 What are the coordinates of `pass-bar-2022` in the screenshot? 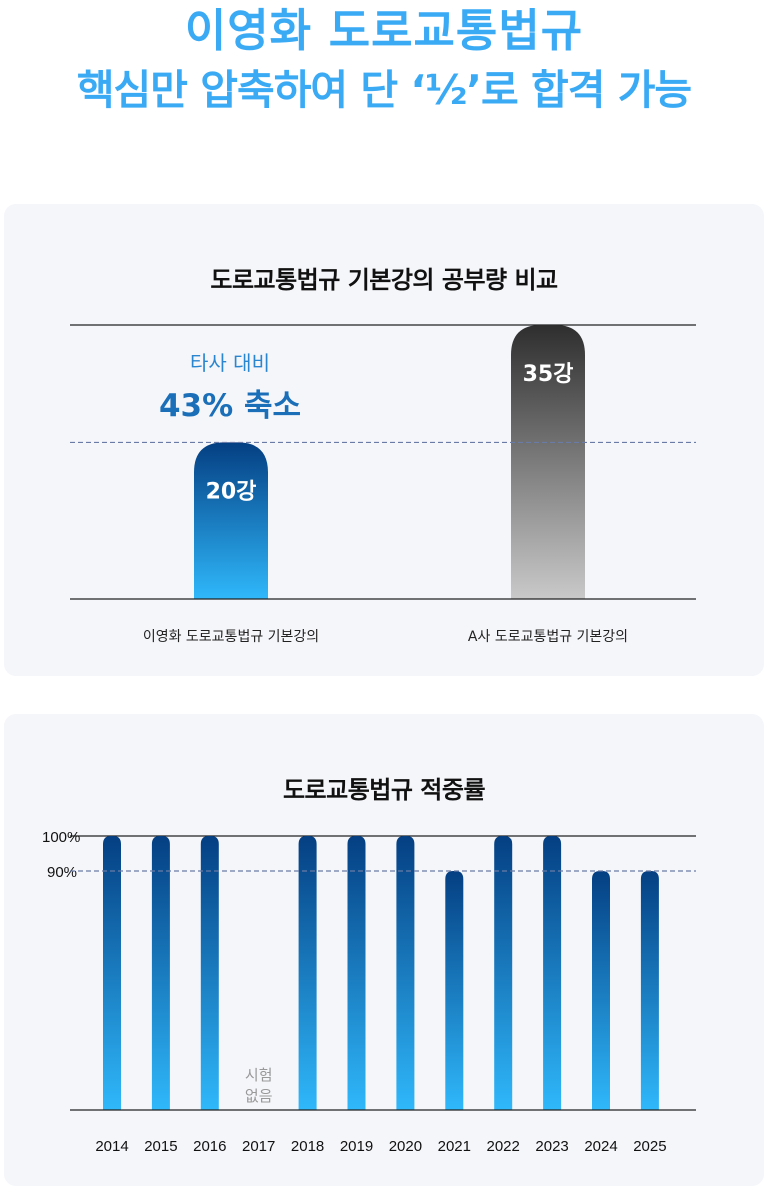 It's located at (503, 973).